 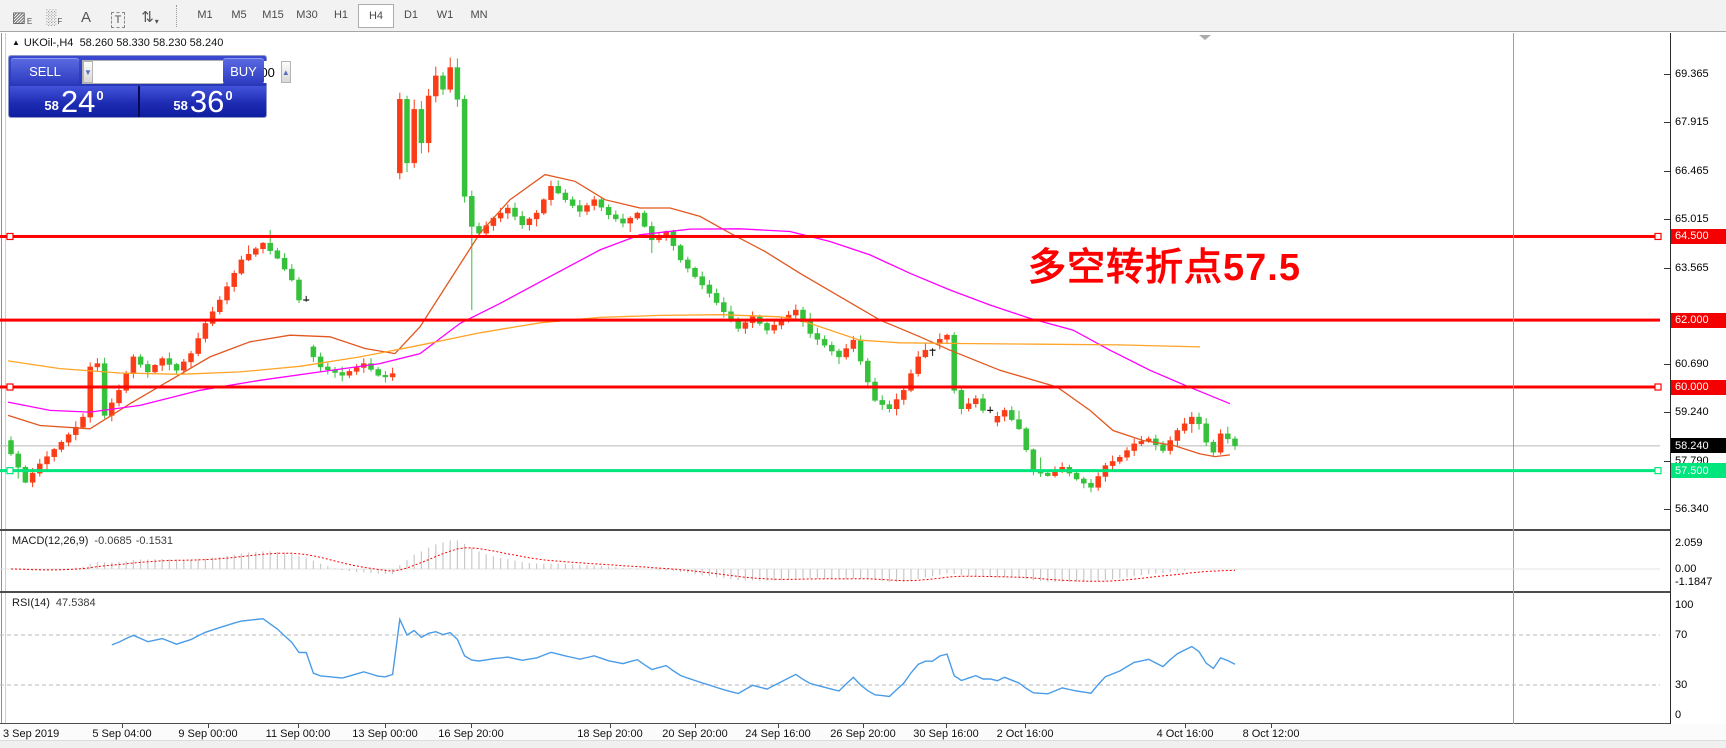 I want to click on volume-decrement-button: ▼, so click(x=88, y=72).